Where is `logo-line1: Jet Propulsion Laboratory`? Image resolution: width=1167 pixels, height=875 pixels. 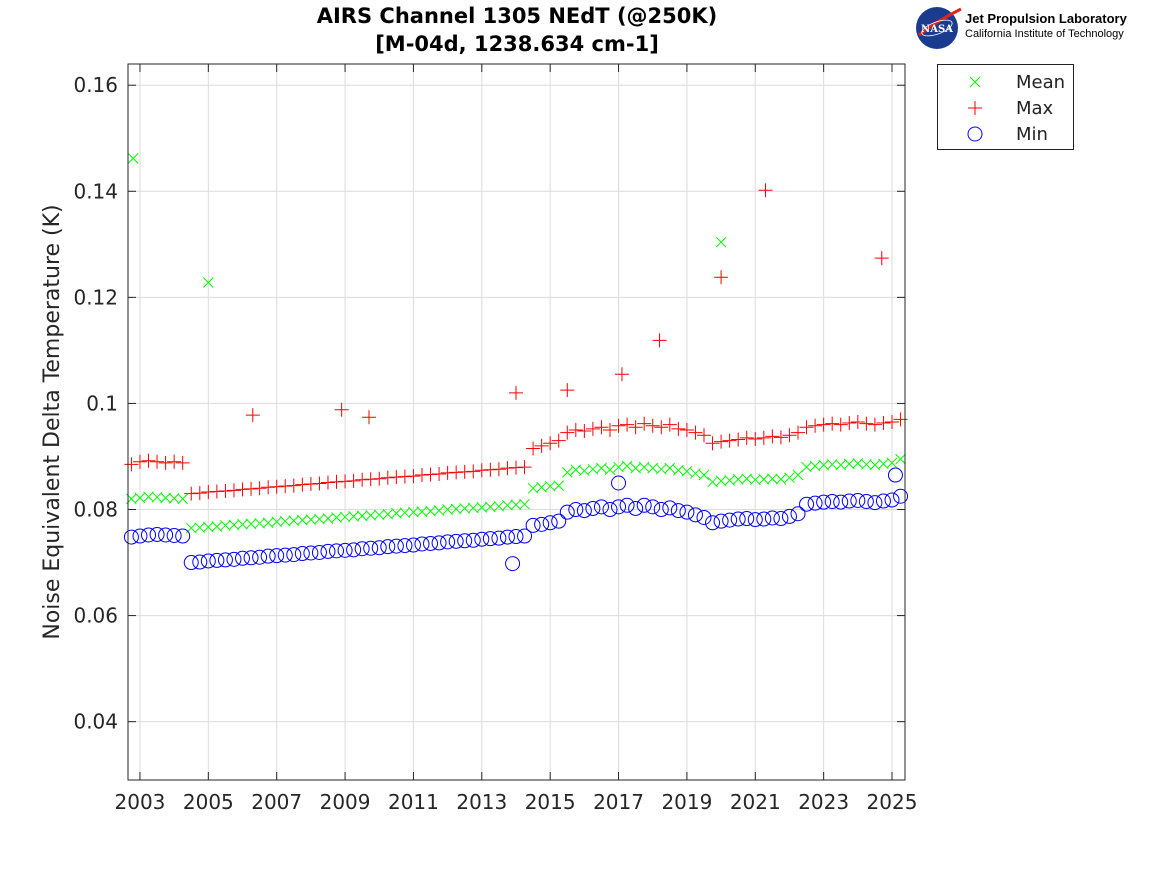 logo-line1: Jet Propulsion Laboratory is located at coordinates (1046, 18).